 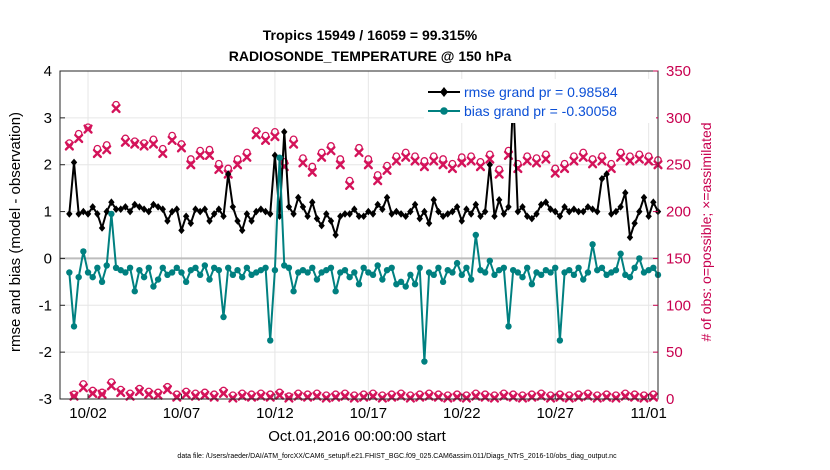 I want to click on y-tick-label: -1, so click(x=45, y=305).